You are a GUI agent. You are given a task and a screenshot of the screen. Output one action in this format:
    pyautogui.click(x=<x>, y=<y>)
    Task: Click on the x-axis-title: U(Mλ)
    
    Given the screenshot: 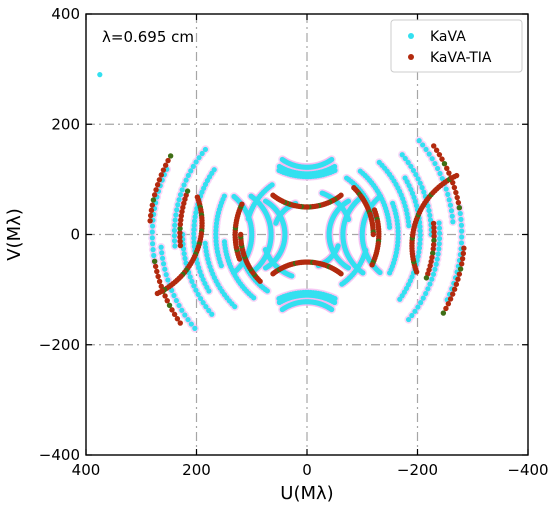 What is the action you would take?
    pyautogui.click(x=306, y=493)
    